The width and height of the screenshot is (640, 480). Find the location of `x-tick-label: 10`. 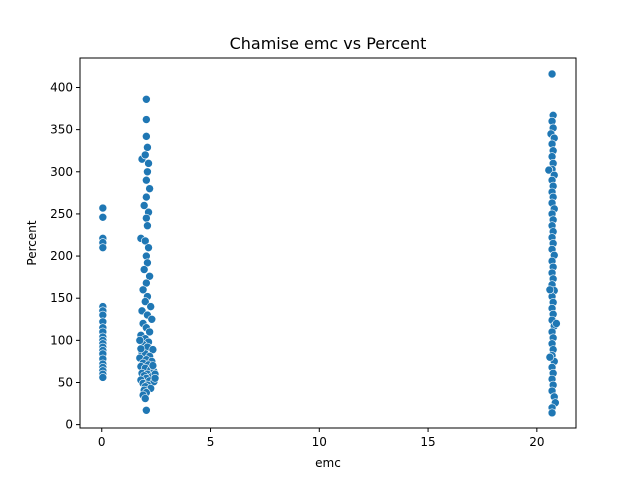

x-tick-label: 10 is located at coordinates (319, 442).